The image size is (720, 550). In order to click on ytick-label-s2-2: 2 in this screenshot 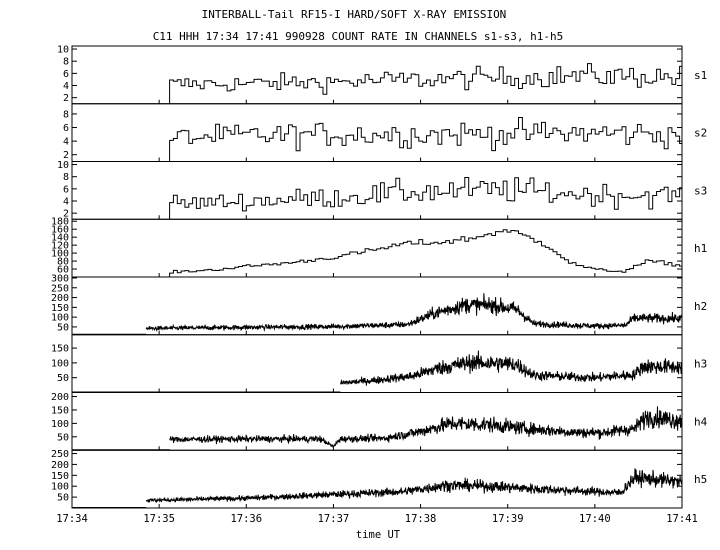, I will do `click(66, 155)`.